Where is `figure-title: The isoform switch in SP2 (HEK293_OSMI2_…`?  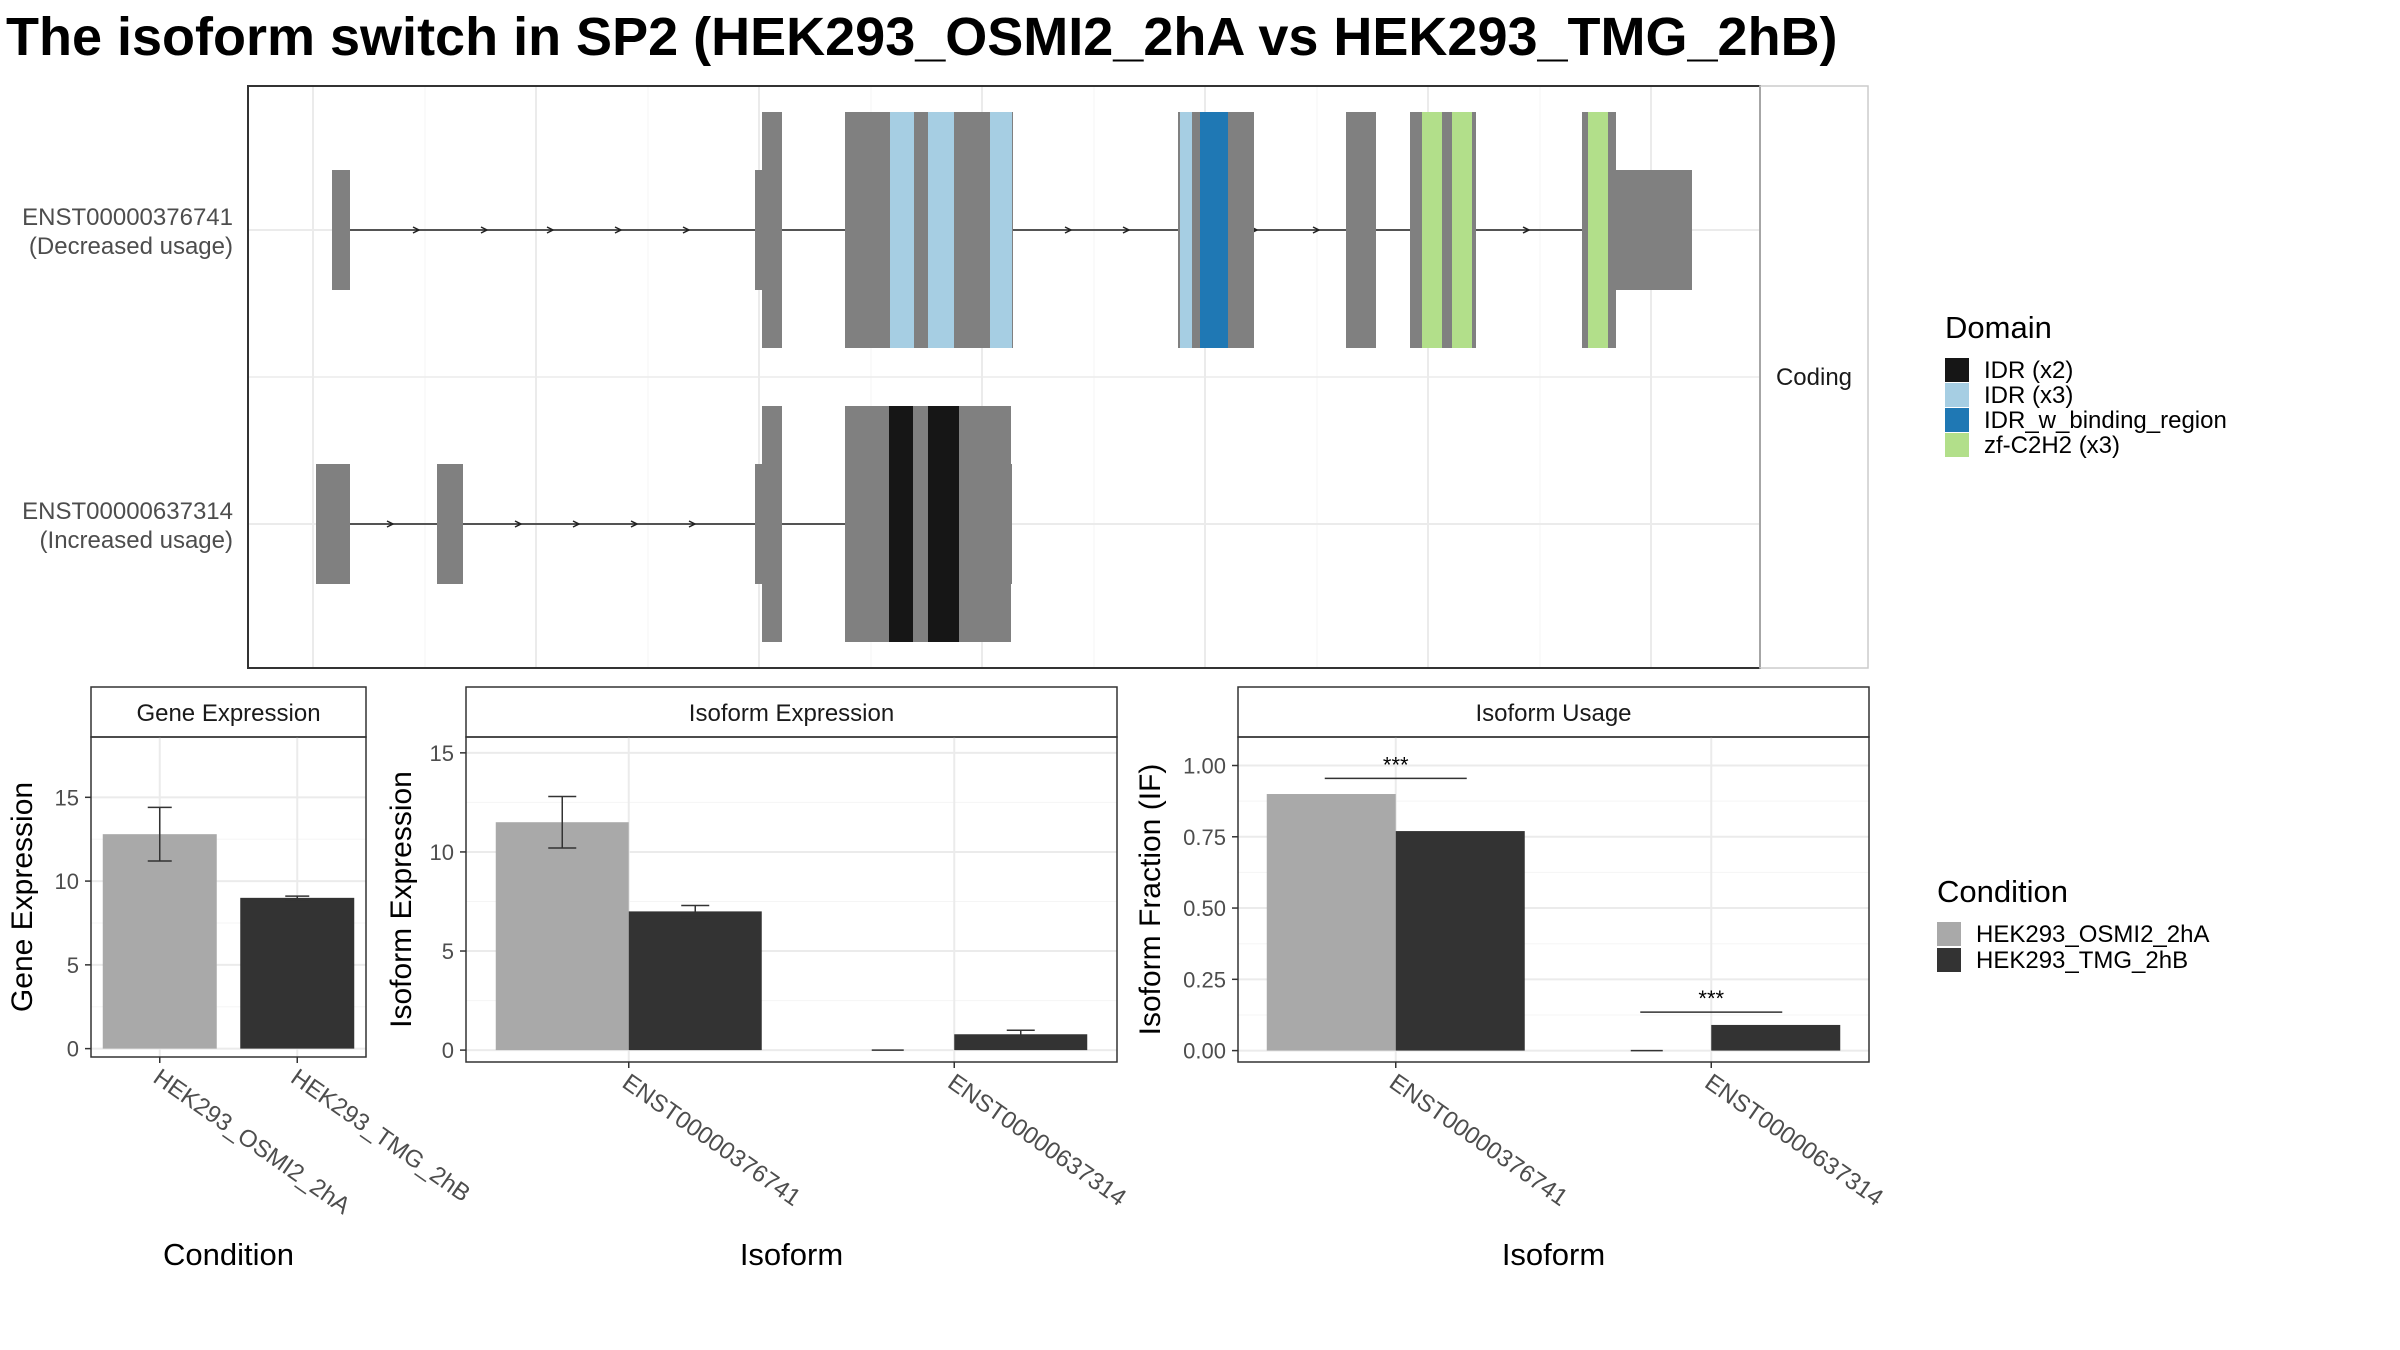
figure-title: The isoform switch in SP2 (HEK293_OSMI2_… is located at coordinates (922, 37).